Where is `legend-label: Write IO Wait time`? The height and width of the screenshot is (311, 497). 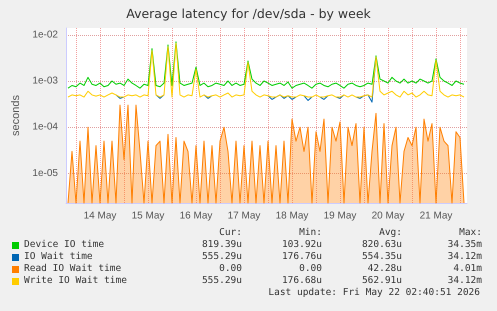
legend-label: Write IO Wait time is located at coordinates (75, 281).